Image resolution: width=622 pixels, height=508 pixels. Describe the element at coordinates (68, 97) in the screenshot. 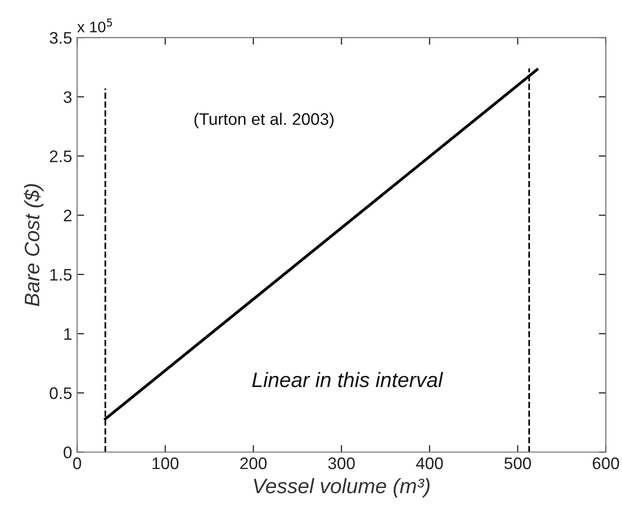

I see `y-tick-label: 3` at that location.